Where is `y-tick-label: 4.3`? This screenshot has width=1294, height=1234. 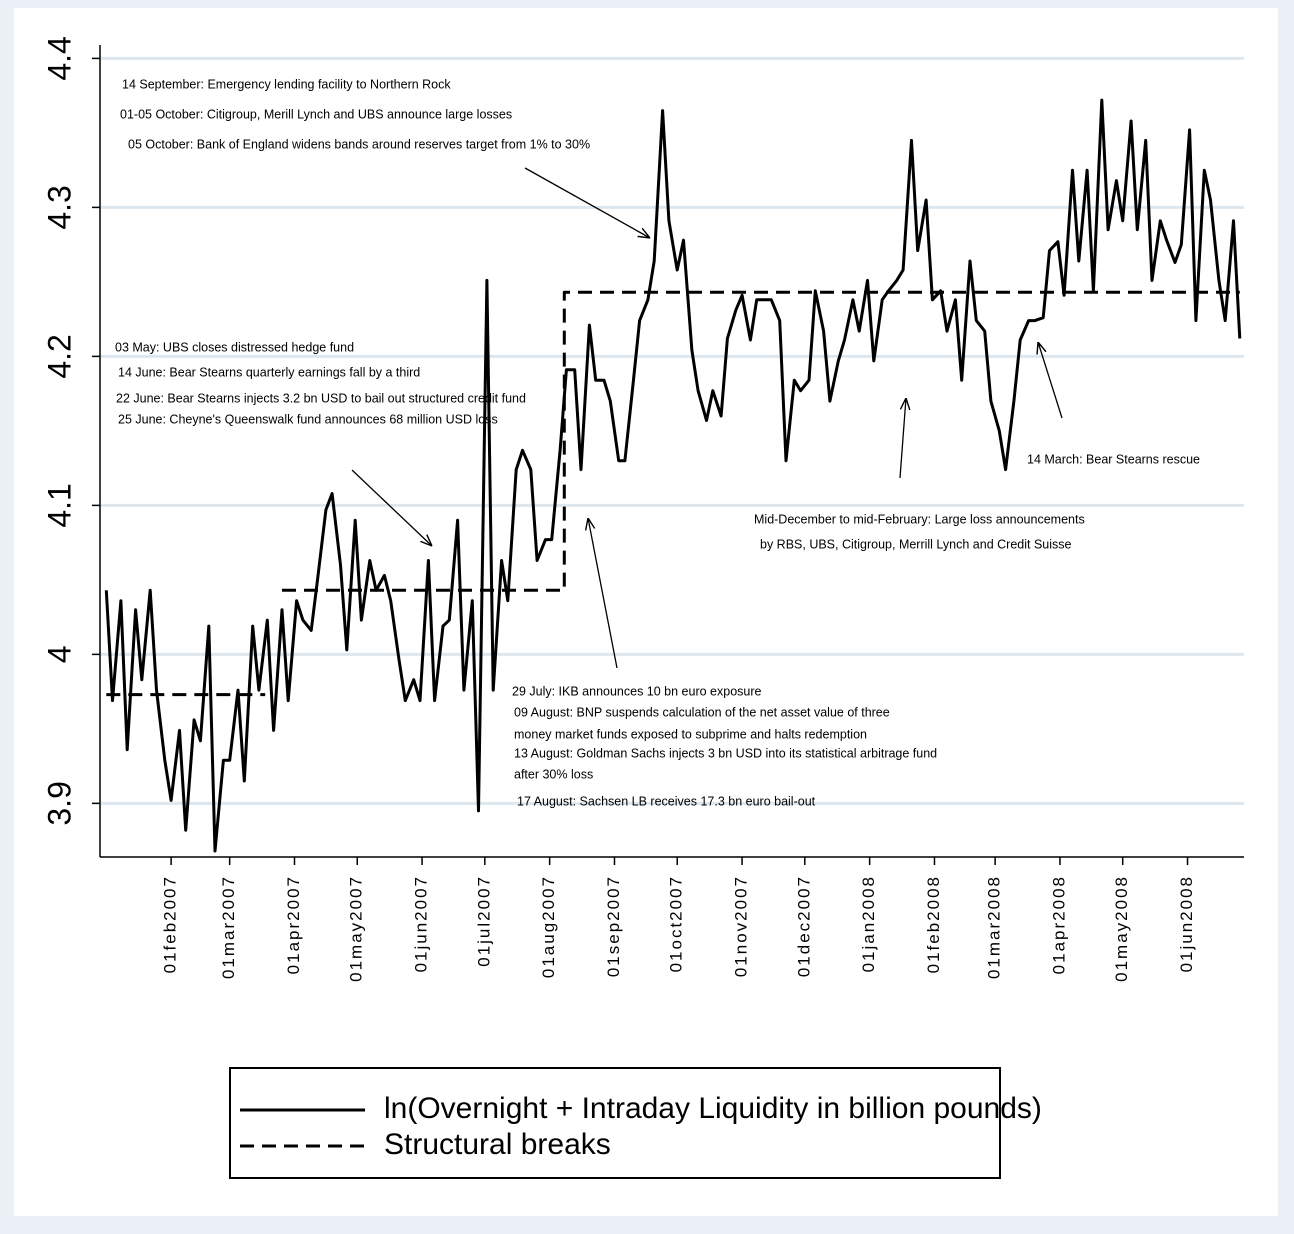 y-tick-label: 4.3 is located at coordinates (59, 207).